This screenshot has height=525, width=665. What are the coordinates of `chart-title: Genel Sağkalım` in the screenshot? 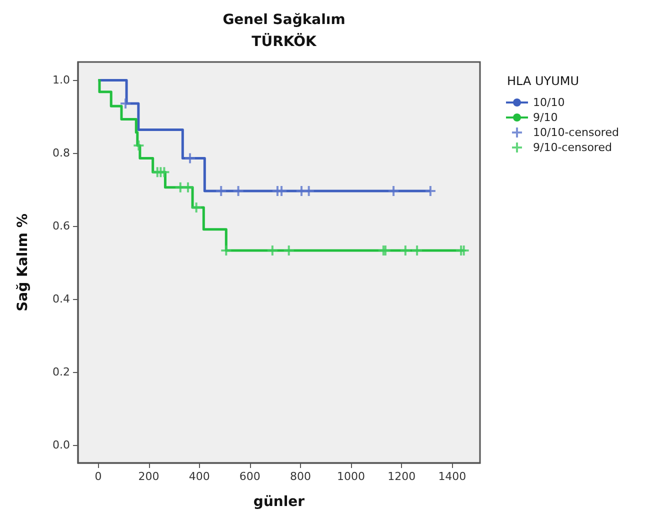 It's located at (284, 20).